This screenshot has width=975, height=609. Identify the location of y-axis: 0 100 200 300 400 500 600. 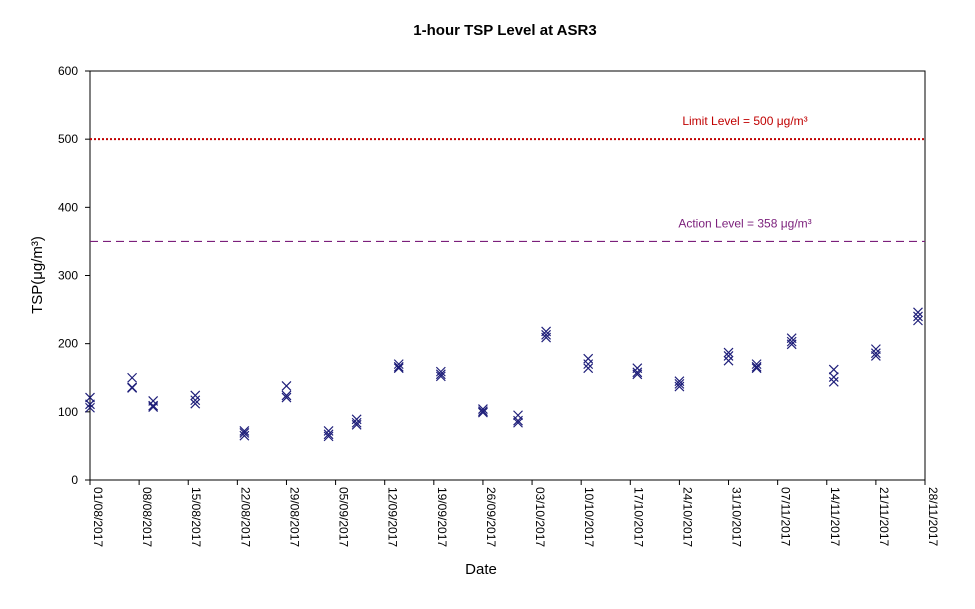
(74, 275).